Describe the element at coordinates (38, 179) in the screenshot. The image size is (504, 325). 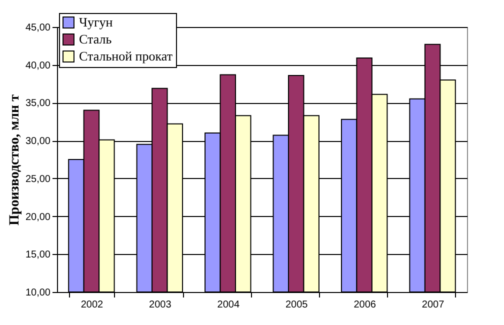
I see `y-tick-label: 25,00` at that location.